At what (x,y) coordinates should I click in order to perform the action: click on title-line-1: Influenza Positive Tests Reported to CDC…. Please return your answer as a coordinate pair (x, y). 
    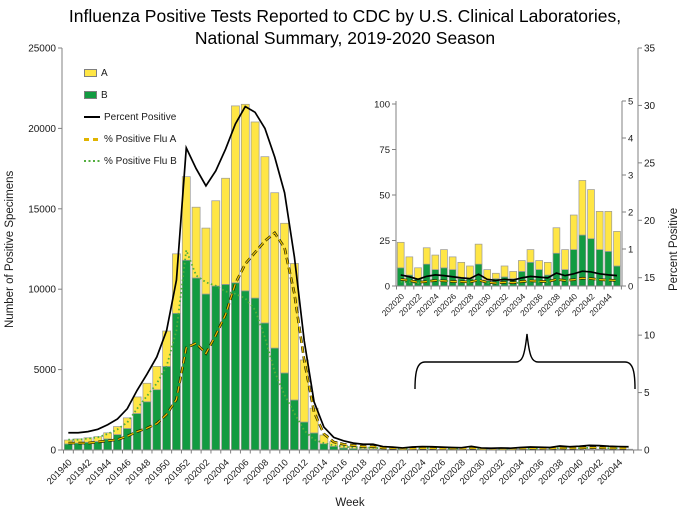
    Looking at the image, I should click on (345, 16).